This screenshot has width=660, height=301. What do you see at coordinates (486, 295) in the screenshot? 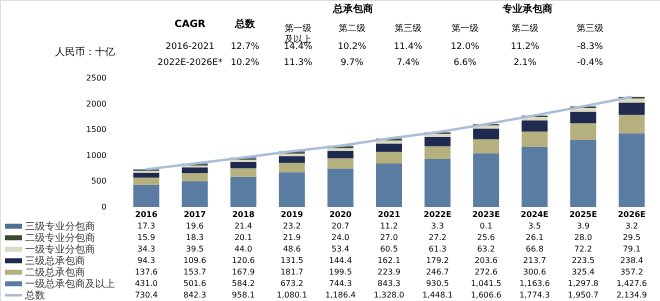
I see `data-label: 1,606.6` at bounding box center [486, 295].